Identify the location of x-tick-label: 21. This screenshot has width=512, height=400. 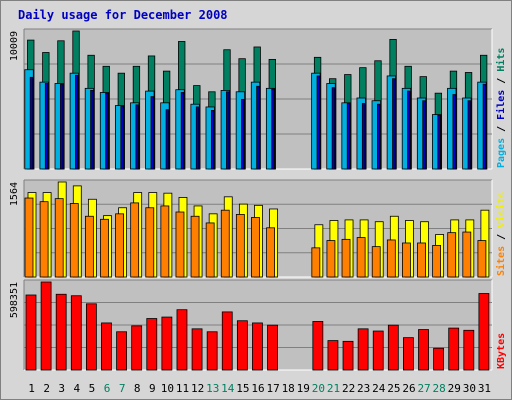
(333, 388).